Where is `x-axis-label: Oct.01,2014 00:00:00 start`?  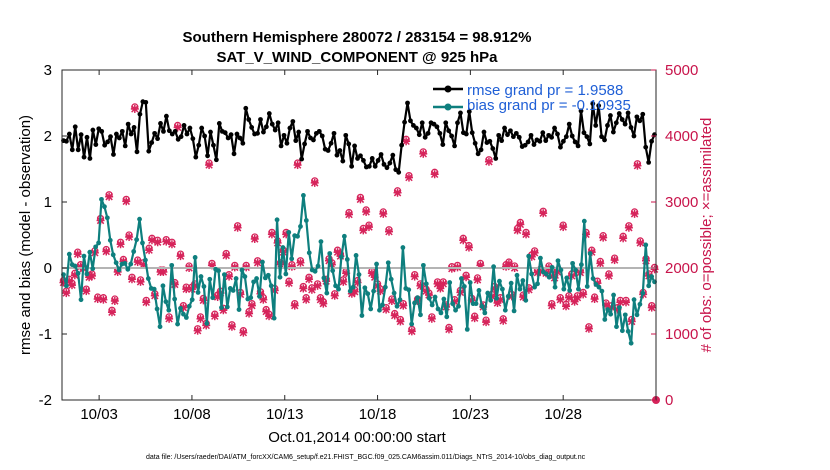 x-axis-label: Oct.01,2014 00:00:00 start is located at coordinates (357, 437).